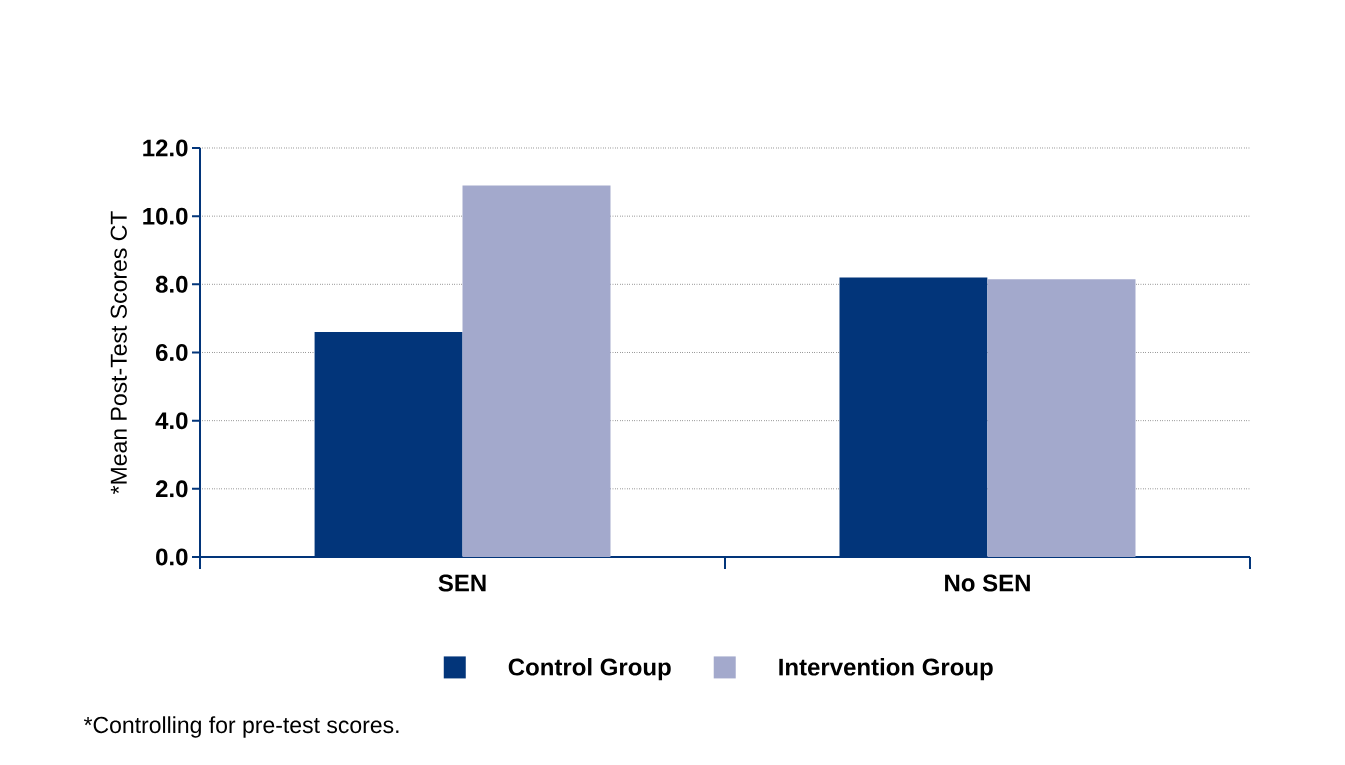  I want to click on x-tick-label: SEN, so click(462, 583).